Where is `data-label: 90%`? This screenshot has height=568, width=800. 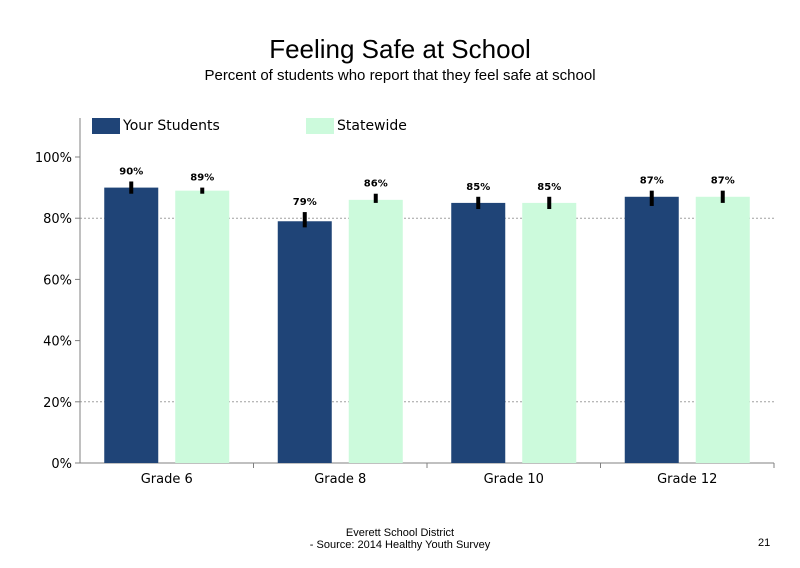
data-label: 90% is located at coordinates (131, 171).